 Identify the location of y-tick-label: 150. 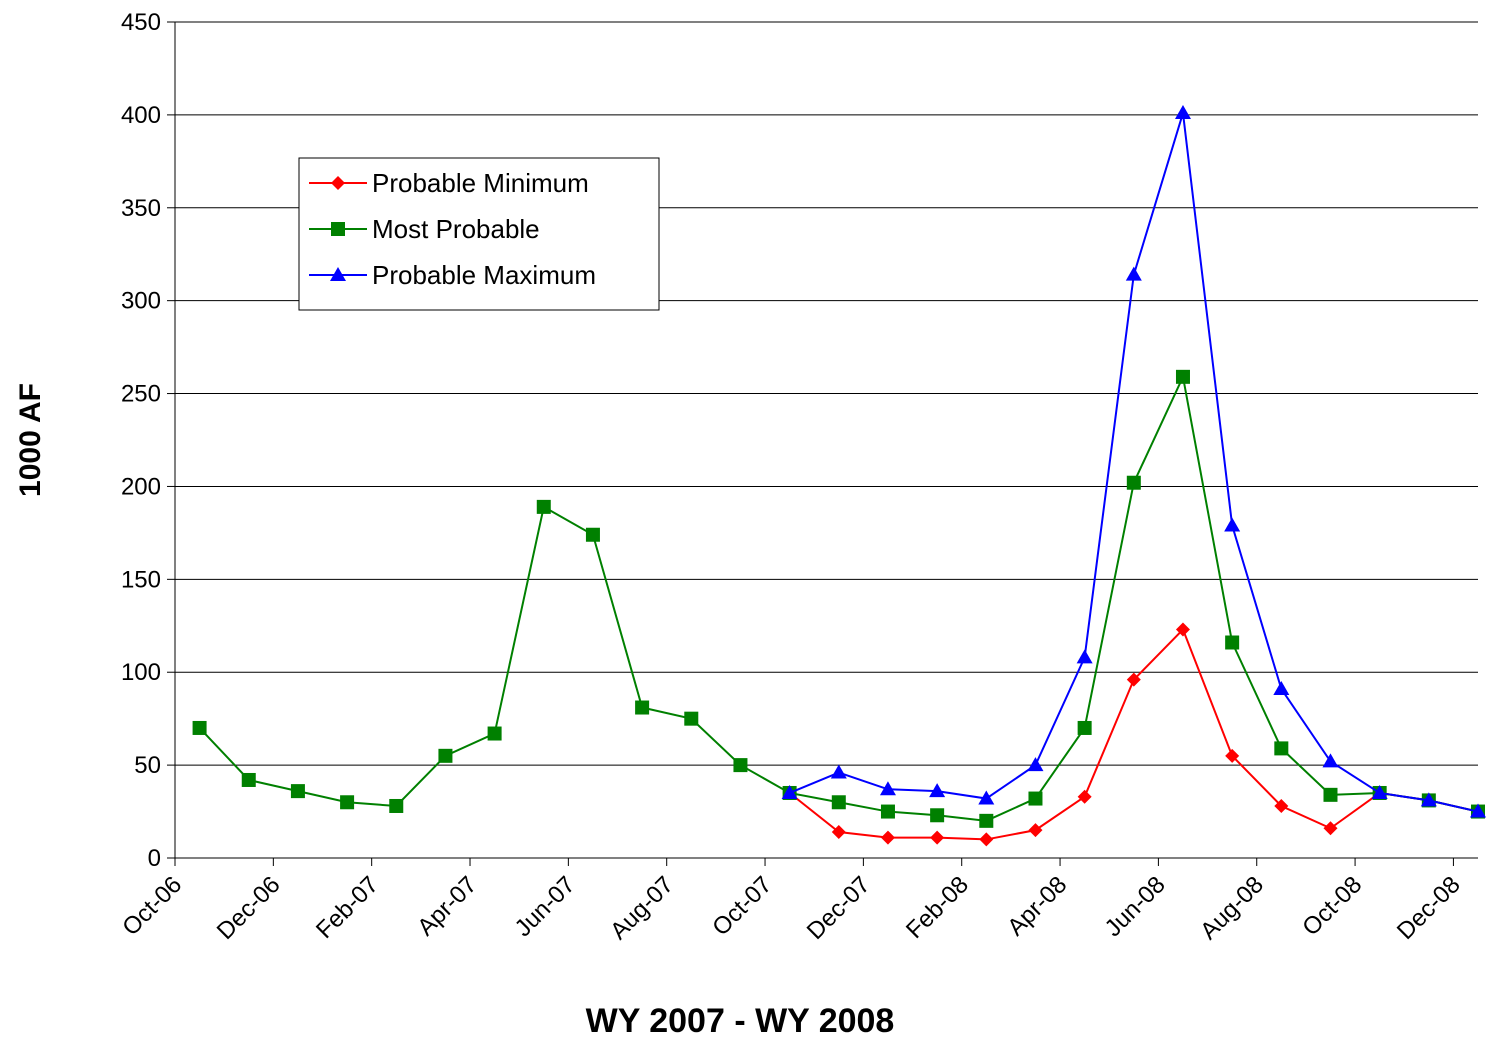
(141, 579).